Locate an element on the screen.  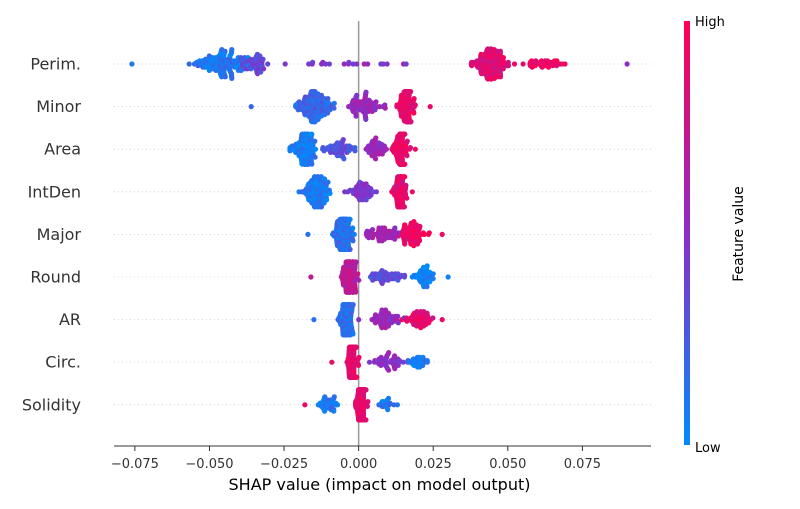
feature-label: Major is located at coordinates (59, 234).